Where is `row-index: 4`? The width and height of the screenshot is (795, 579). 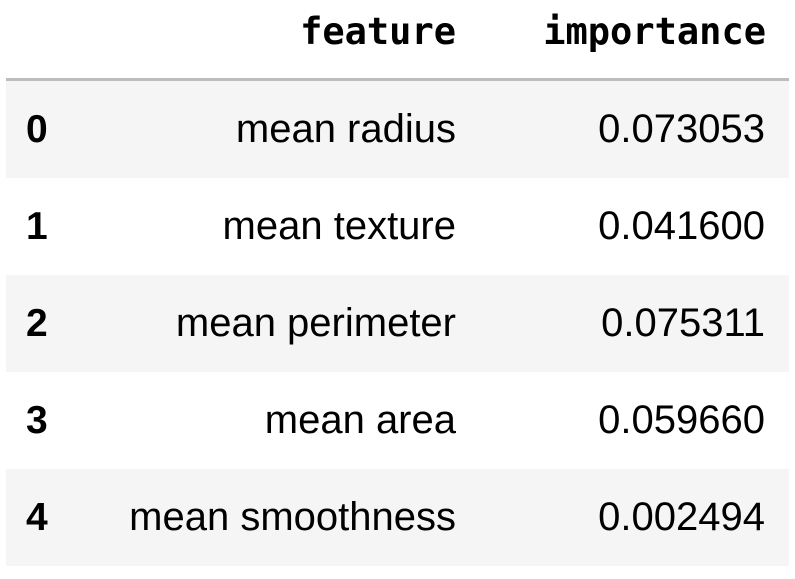
row-index: 4 is located at coordinates (37, 517).